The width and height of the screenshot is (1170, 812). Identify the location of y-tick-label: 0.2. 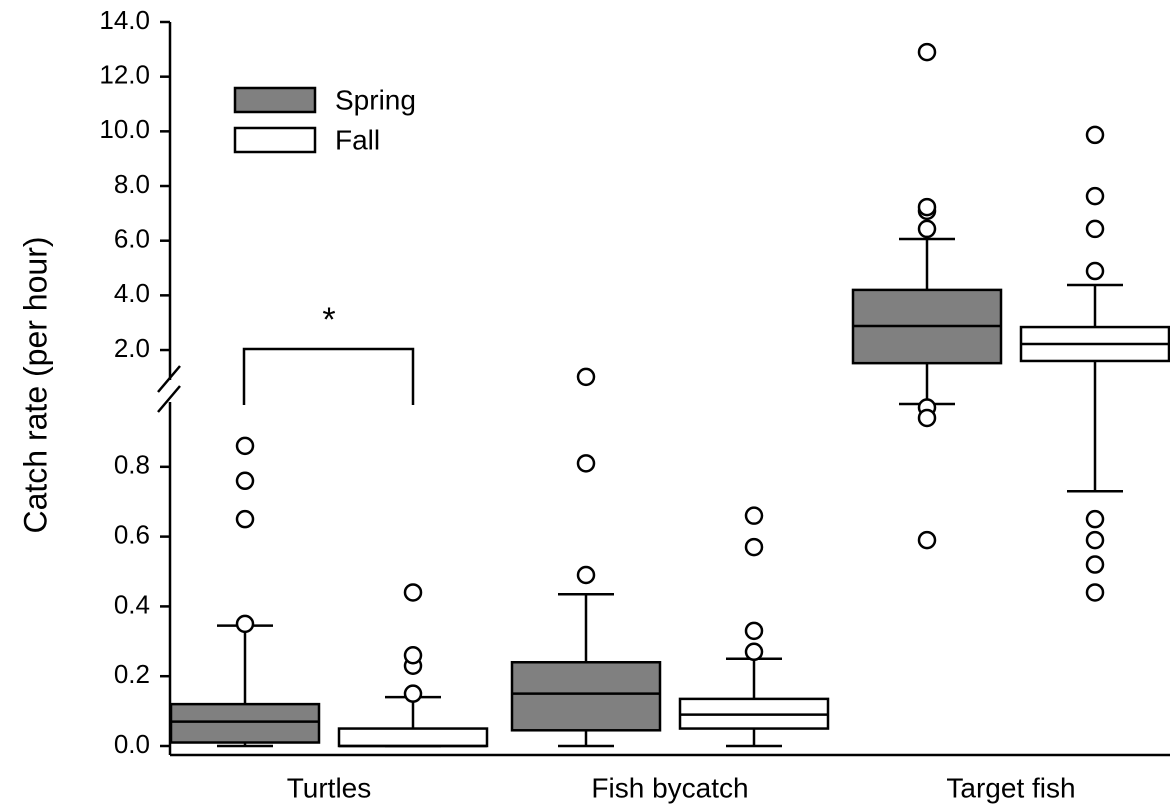
(132, 674).